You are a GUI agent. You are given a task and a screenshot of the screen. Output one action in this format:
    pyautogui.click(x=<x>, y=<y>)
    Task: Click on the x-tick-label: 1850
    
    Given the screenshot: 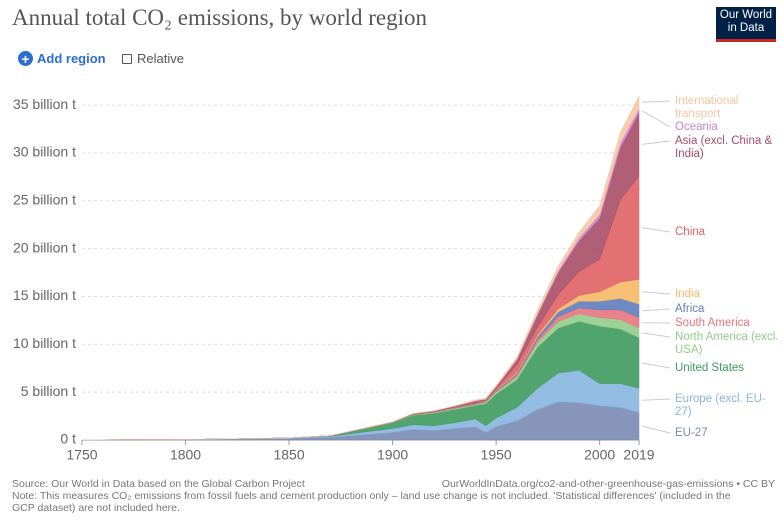 What is the action you would take?
    pyautogui.click(x=288, y=455)
    